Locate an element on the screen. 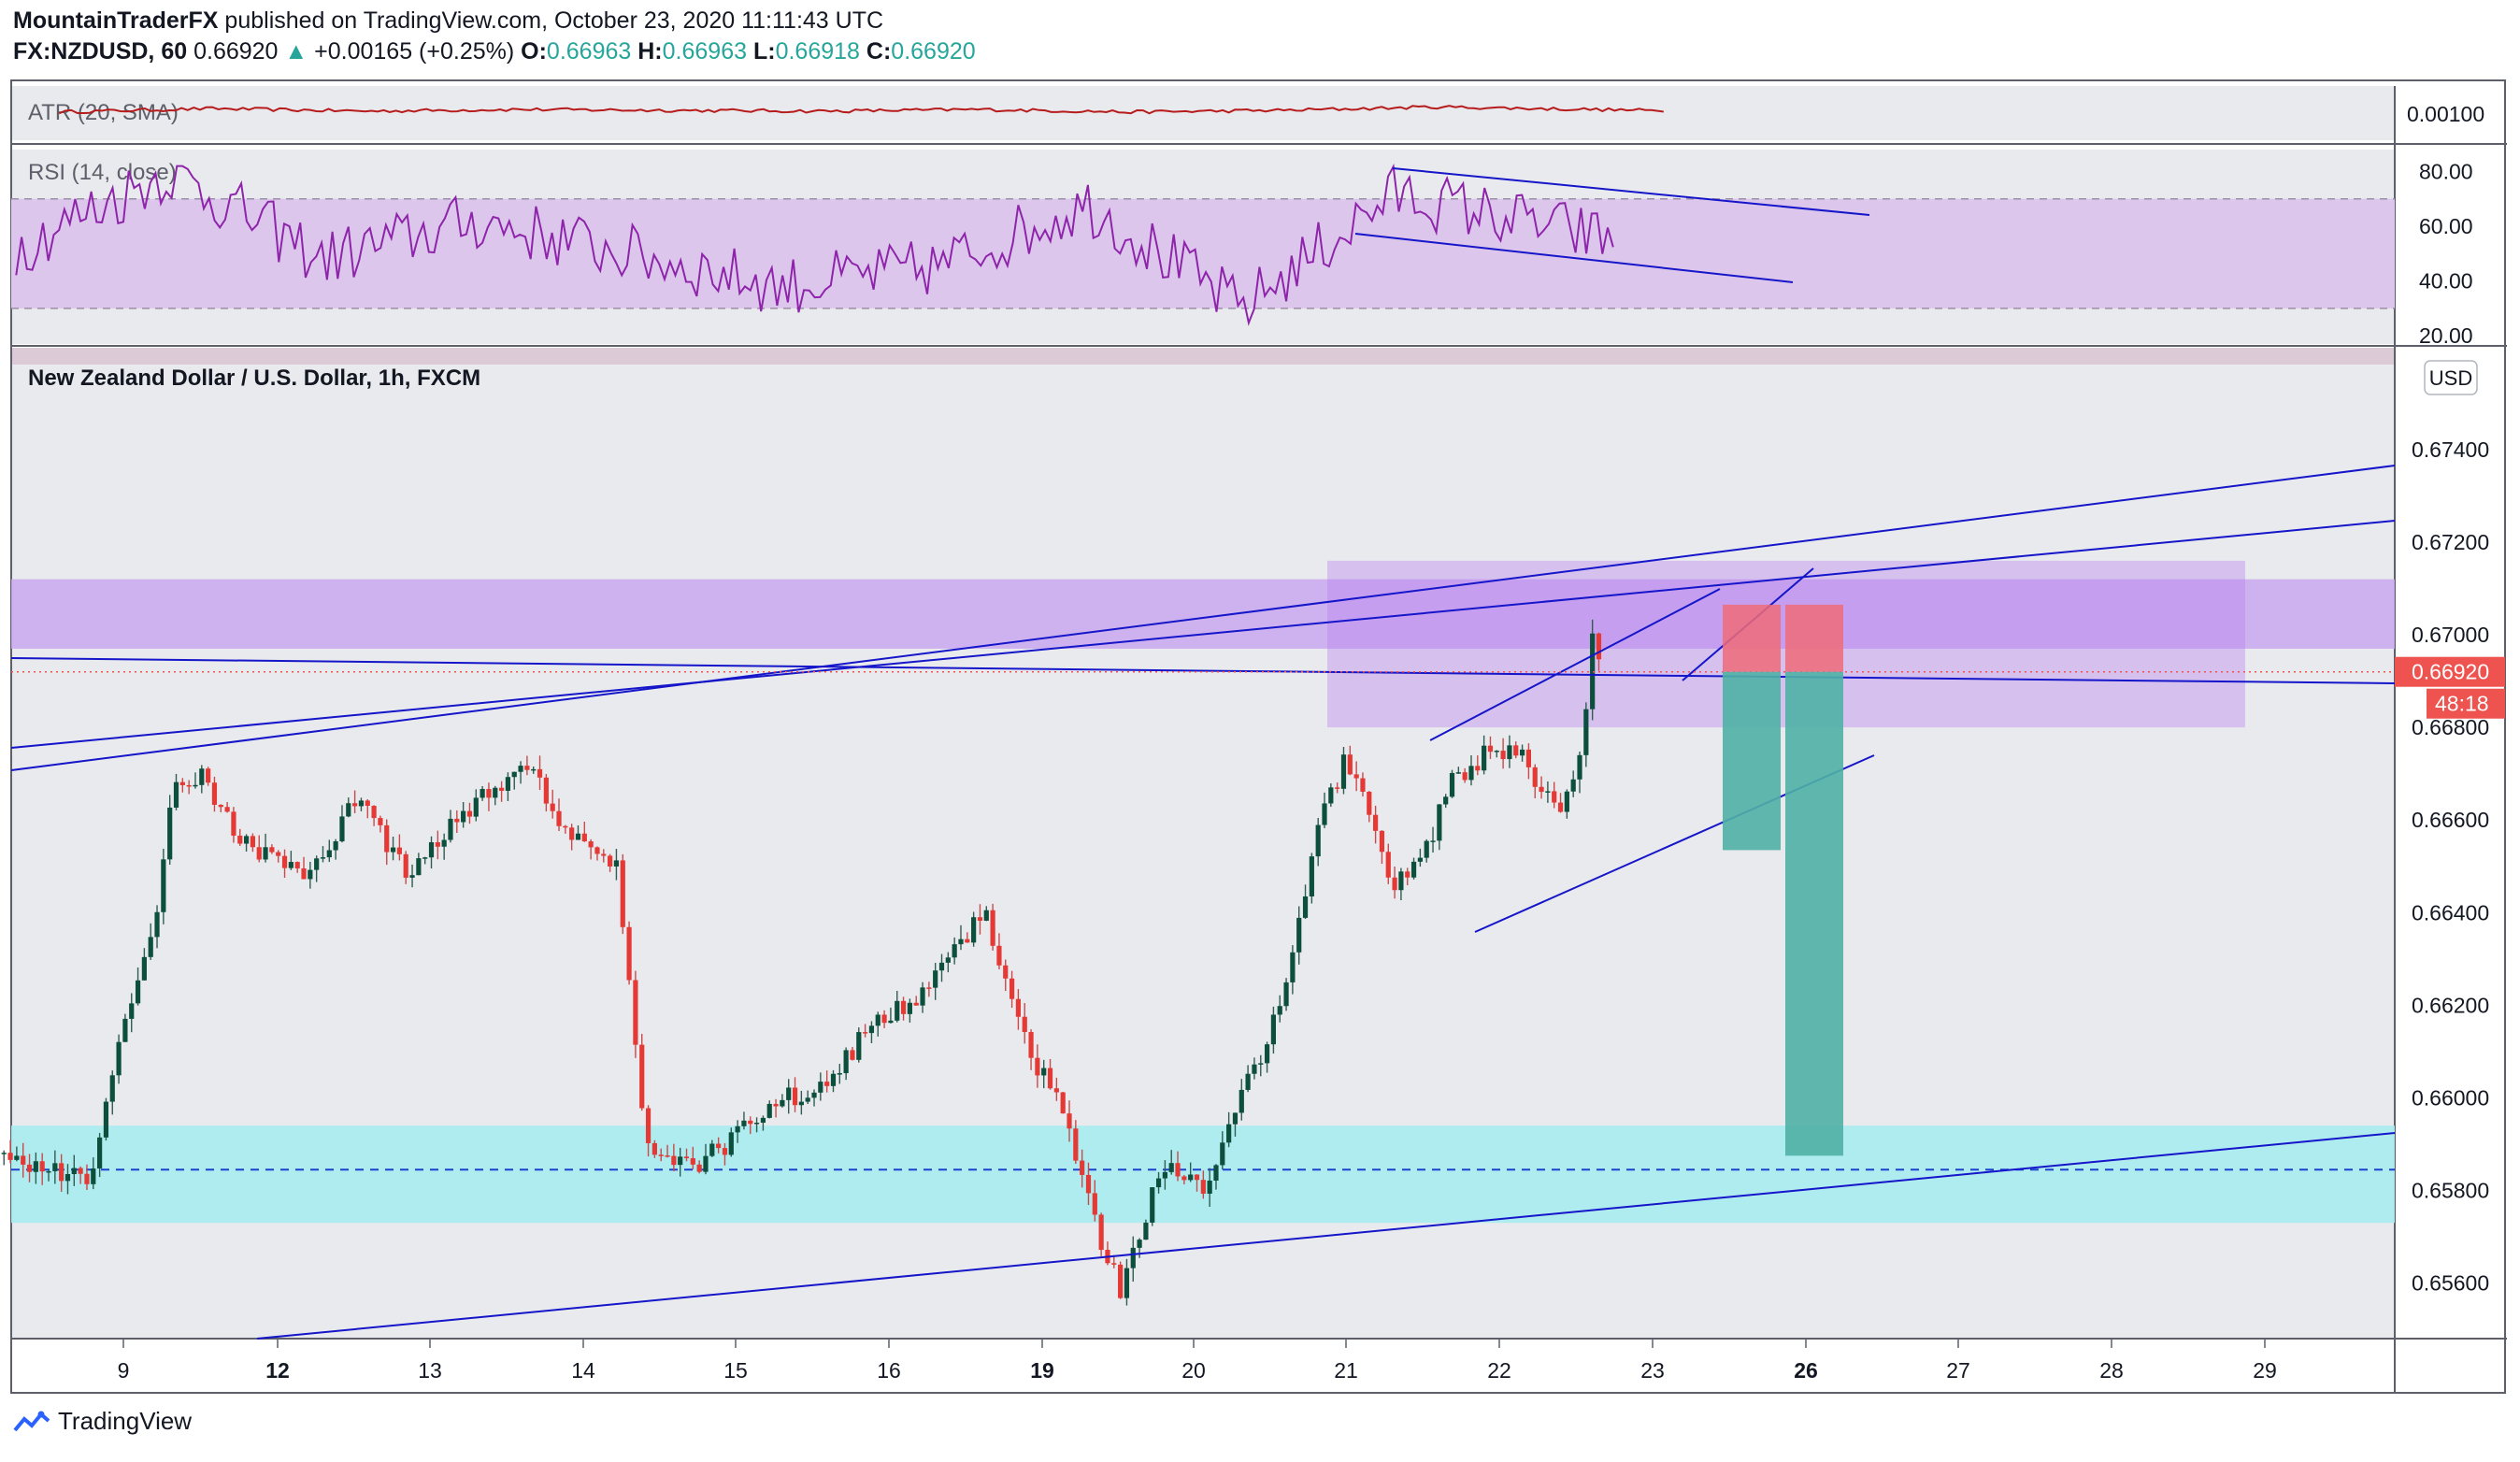 Image resolution: width=2520 pixels, height=1462 pixels. tradingview-logo: TradingView is located at coordinates (102, 1421).